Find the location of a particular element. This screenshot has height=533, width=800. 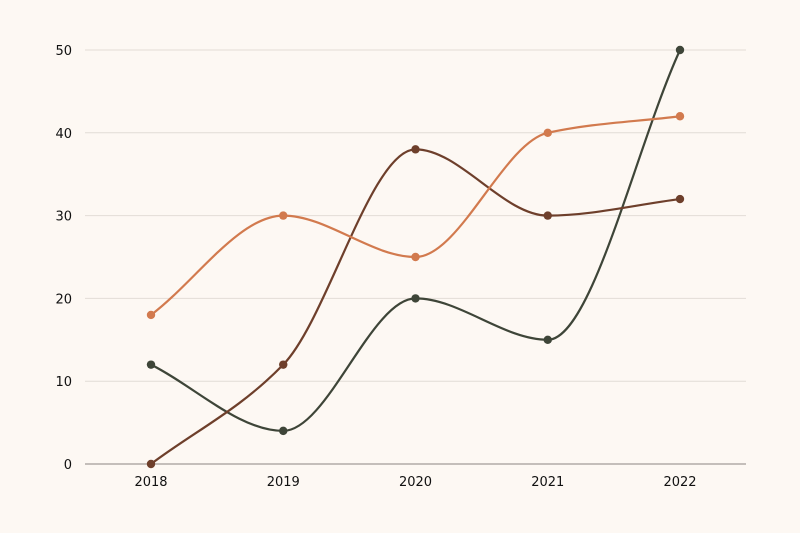

x-tick-label: 2019 is located at coordinates (283, 482).